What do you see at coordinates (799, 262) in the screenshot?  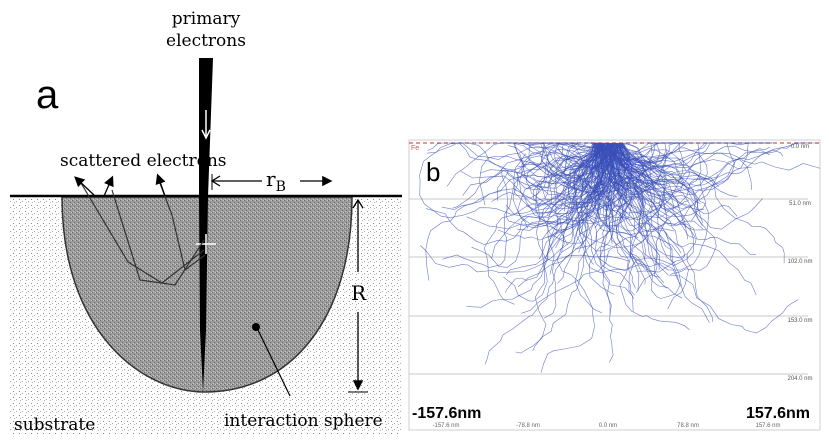 I see `depth-tick-2: 102.0 nm` at bounding box center [799, 262].